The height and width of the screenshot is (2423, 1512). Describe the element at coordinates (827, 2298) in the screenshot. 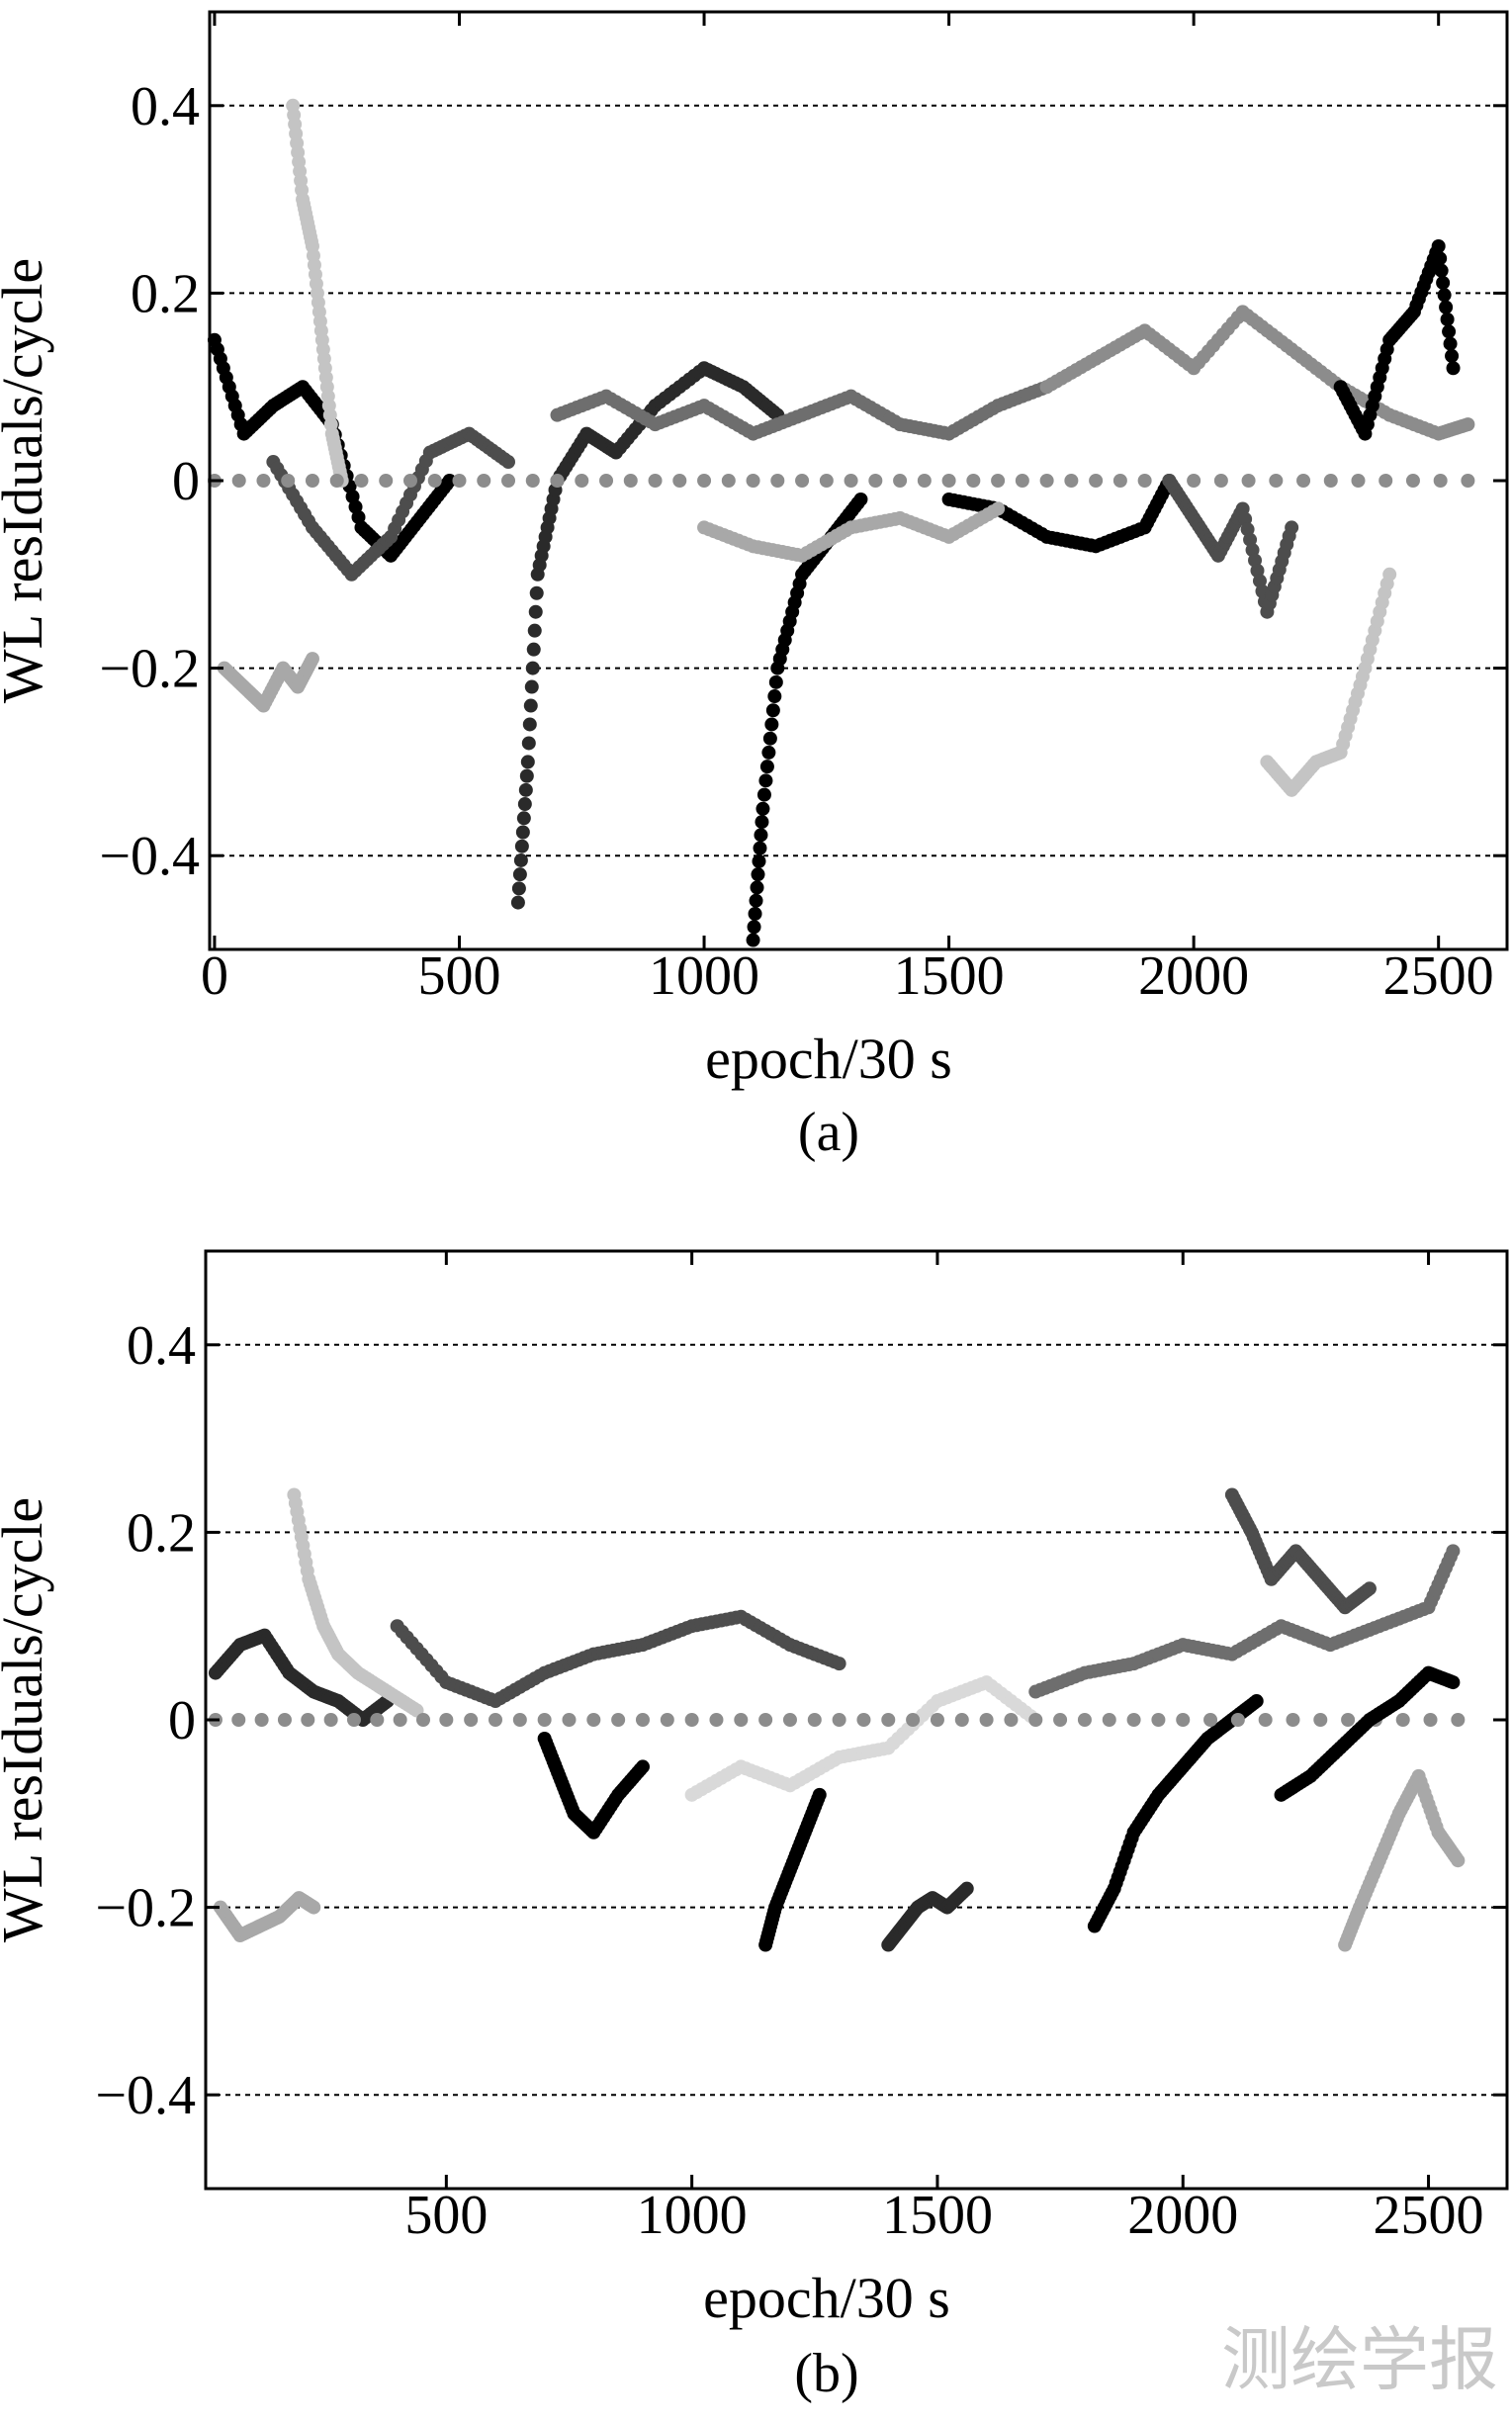

I see `x-axis-title-b: epoch/30 s` at that location.